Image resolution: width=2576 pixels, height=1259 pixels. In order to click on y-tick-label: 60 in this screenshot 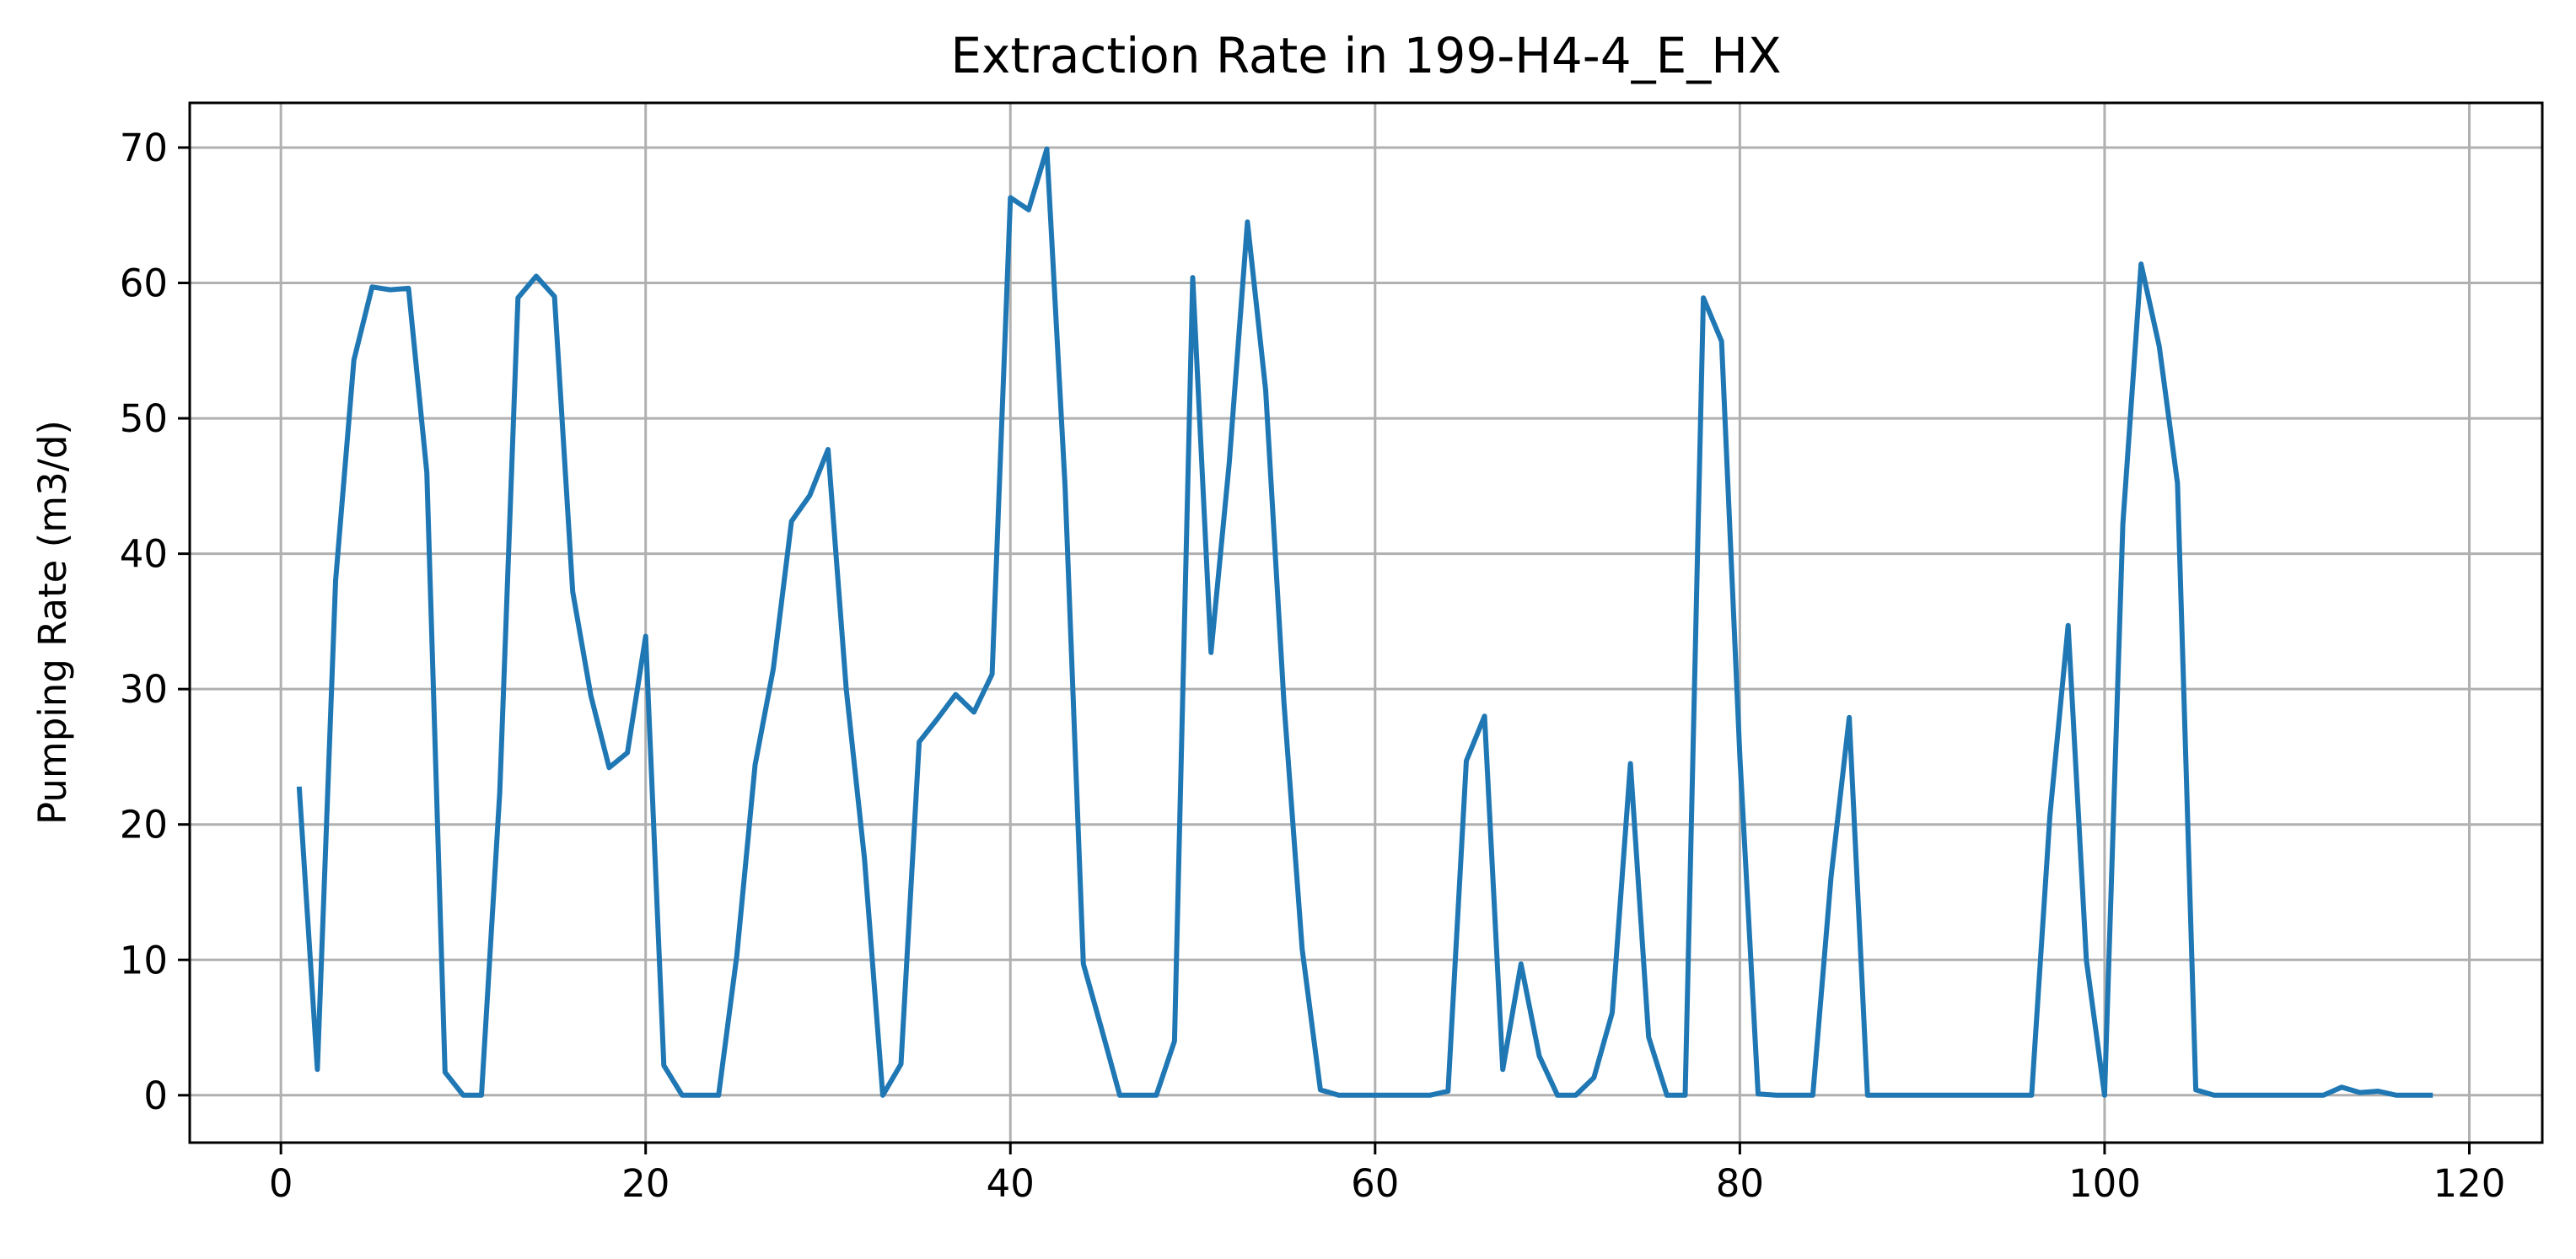, I will do `click(144, 283)`.